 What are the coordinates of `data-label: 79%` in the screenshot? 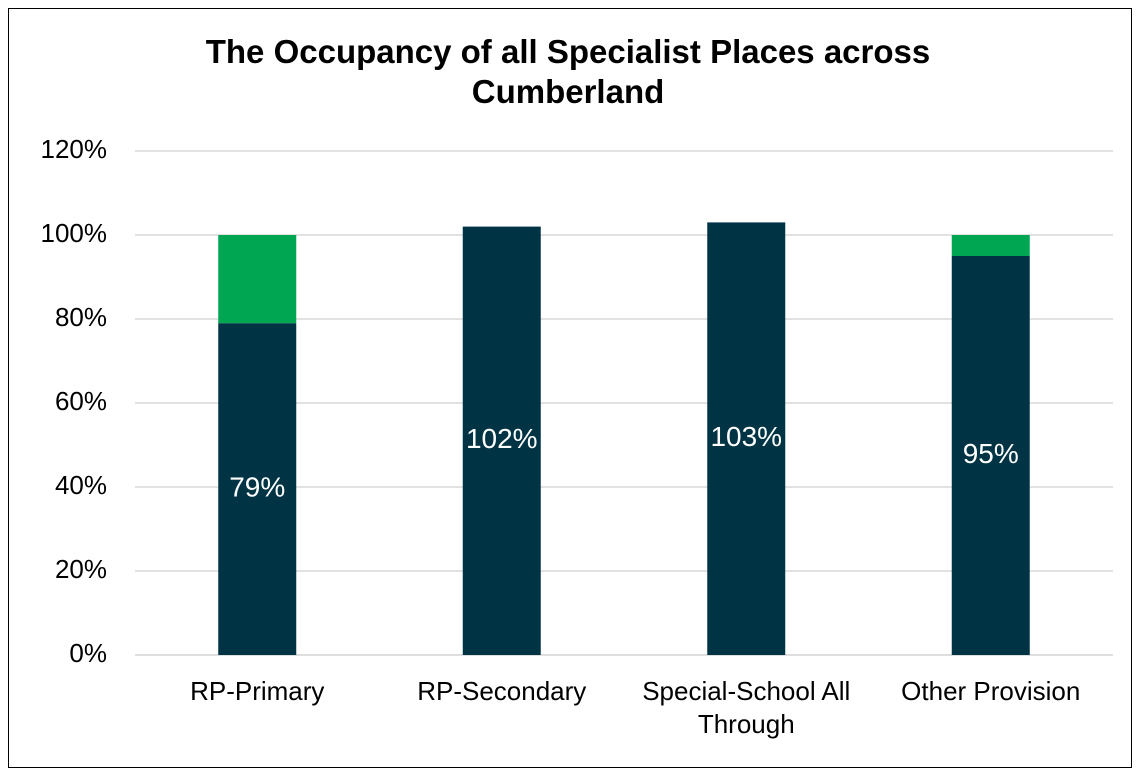 It's located at (257, 486).